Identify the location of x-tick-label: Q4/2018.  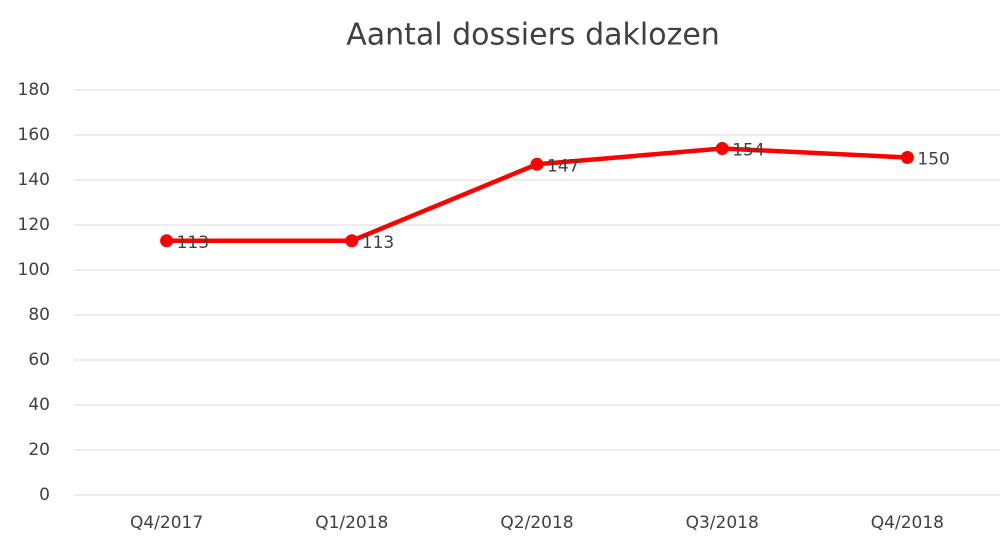
(907, 523).